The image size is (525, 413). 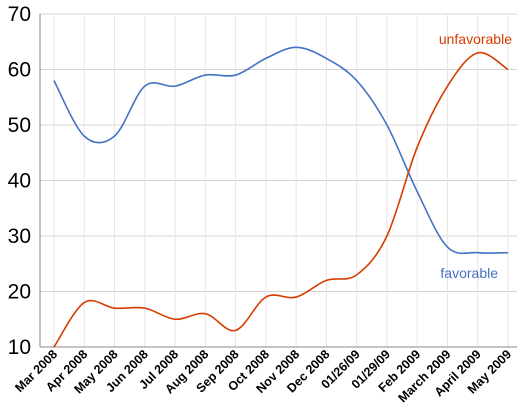 I want to click on y-tick-label: 40, so click(x=19, y=181).